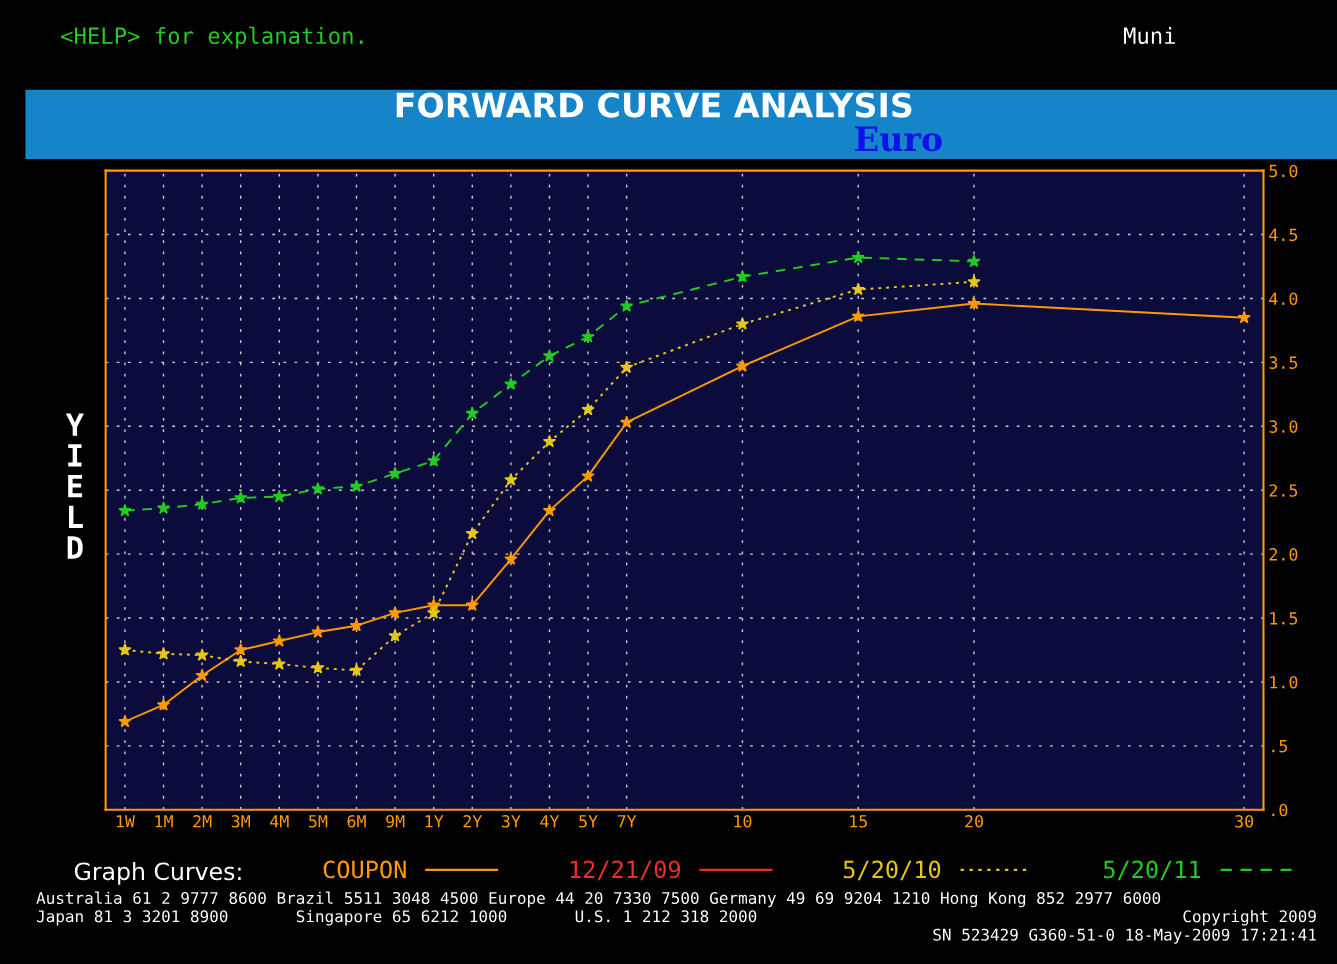  What do you see at coordinates (212, 37) in the screenshot?
I see `text: <HELP> for explanation.` at bounding box center [212, 37].